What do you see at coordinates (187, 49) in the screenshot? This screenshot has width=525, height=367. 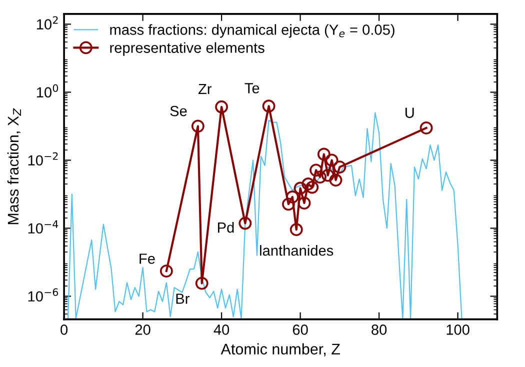 I see `legend-label: representative elements` at bounding box center [187, 49].